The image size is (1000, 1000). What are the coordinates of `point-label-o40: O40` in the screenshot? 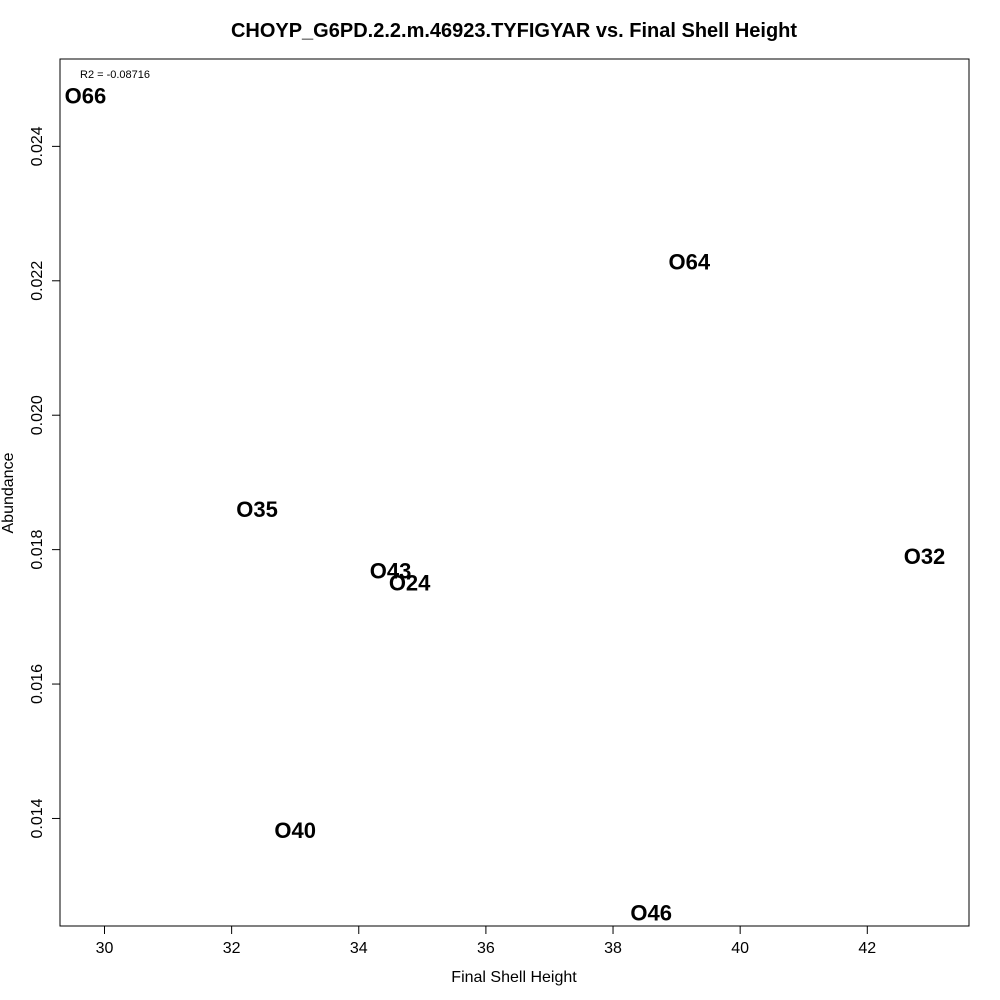 It's located at (295, 830).